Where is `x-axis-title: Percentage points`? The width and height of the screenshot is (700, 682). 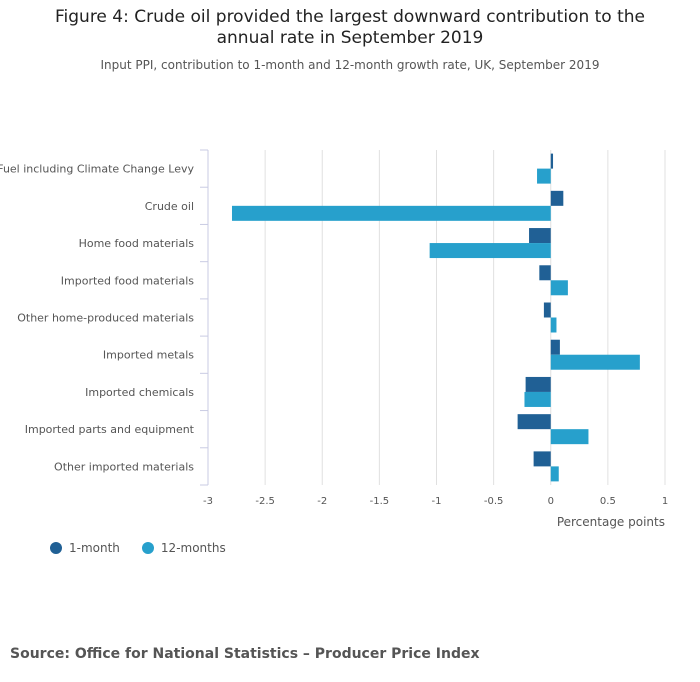 x-axis-title: Percentage points is located at coordinates (611, 522).